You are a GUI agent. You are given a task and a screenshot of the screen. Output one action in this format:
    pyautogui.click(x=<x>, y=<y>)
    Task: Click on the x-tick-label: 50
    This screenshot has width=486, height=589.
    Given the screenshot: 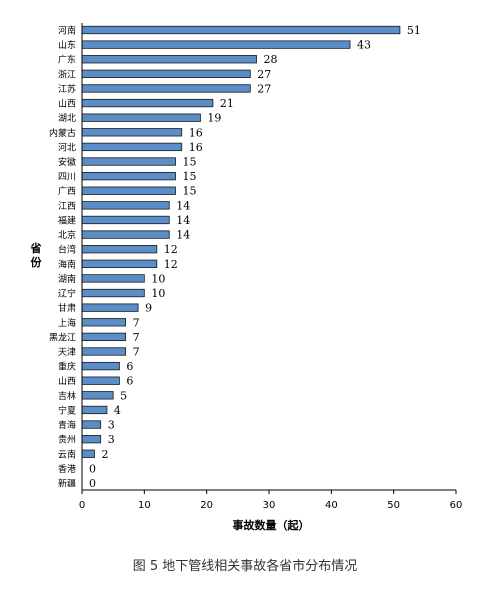 What is the action you would take?
    pyautogui.click(x=393, y=505)
    